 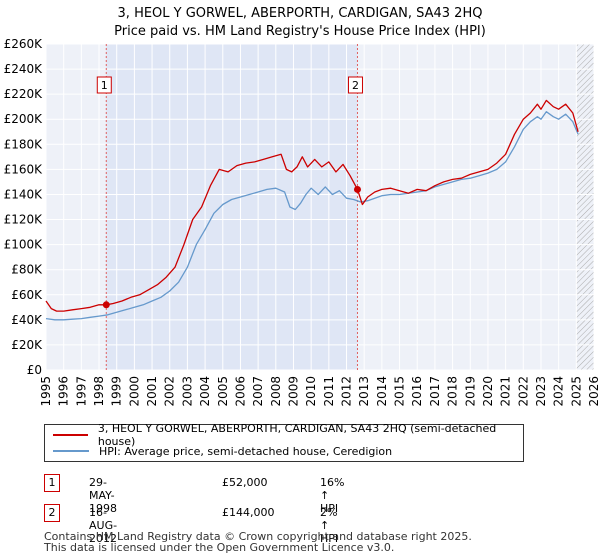 What do you see at coordinates (453, 391) in the screenshot?
I see `x-tick-label: 2018` at bounding box center [453, 391].